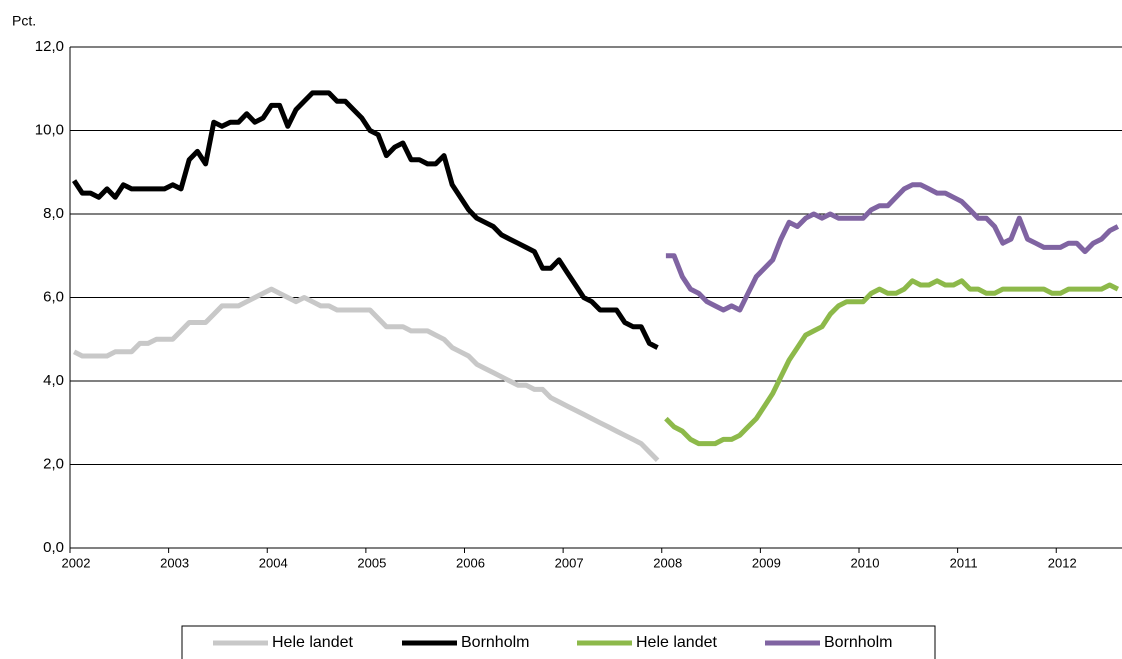 Image resolution: width=1122 pixels, height=659 pixels. What do you see at coordinates (371, 562) in the screenshot?
I see `x-tick-label: 2005` at bounding box center [371, 562].